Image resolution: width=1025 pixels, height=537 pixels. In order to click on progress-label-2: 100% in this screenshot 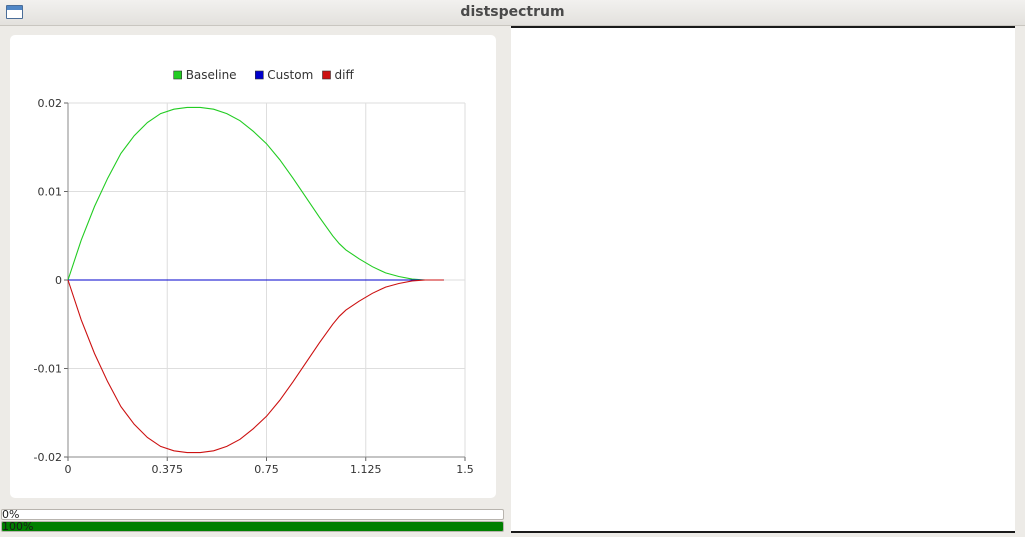, I will do `click(18, 526)`.